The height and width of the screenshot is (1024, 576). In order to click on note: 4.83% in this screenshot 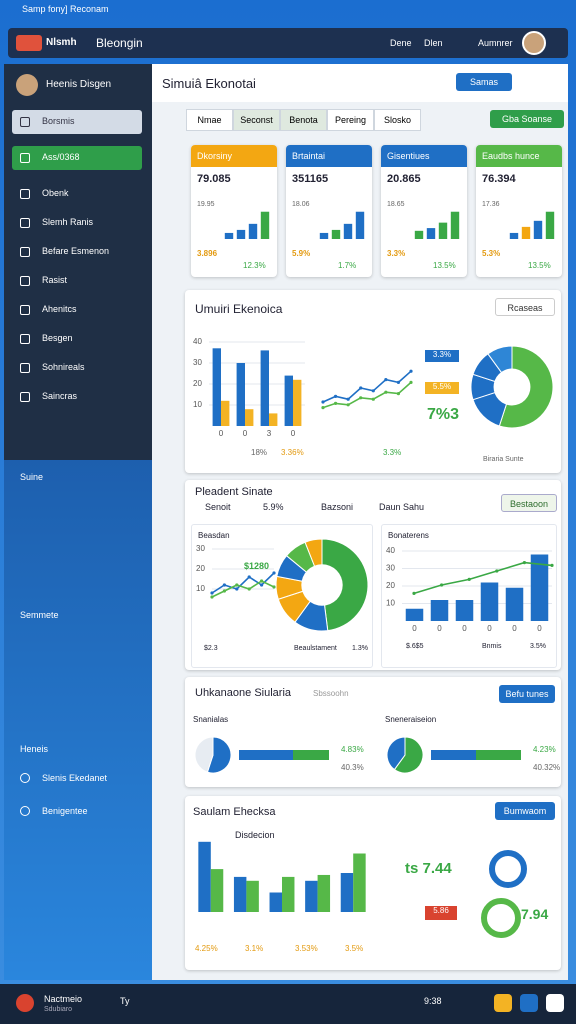, I will do `click(352, 749)`.